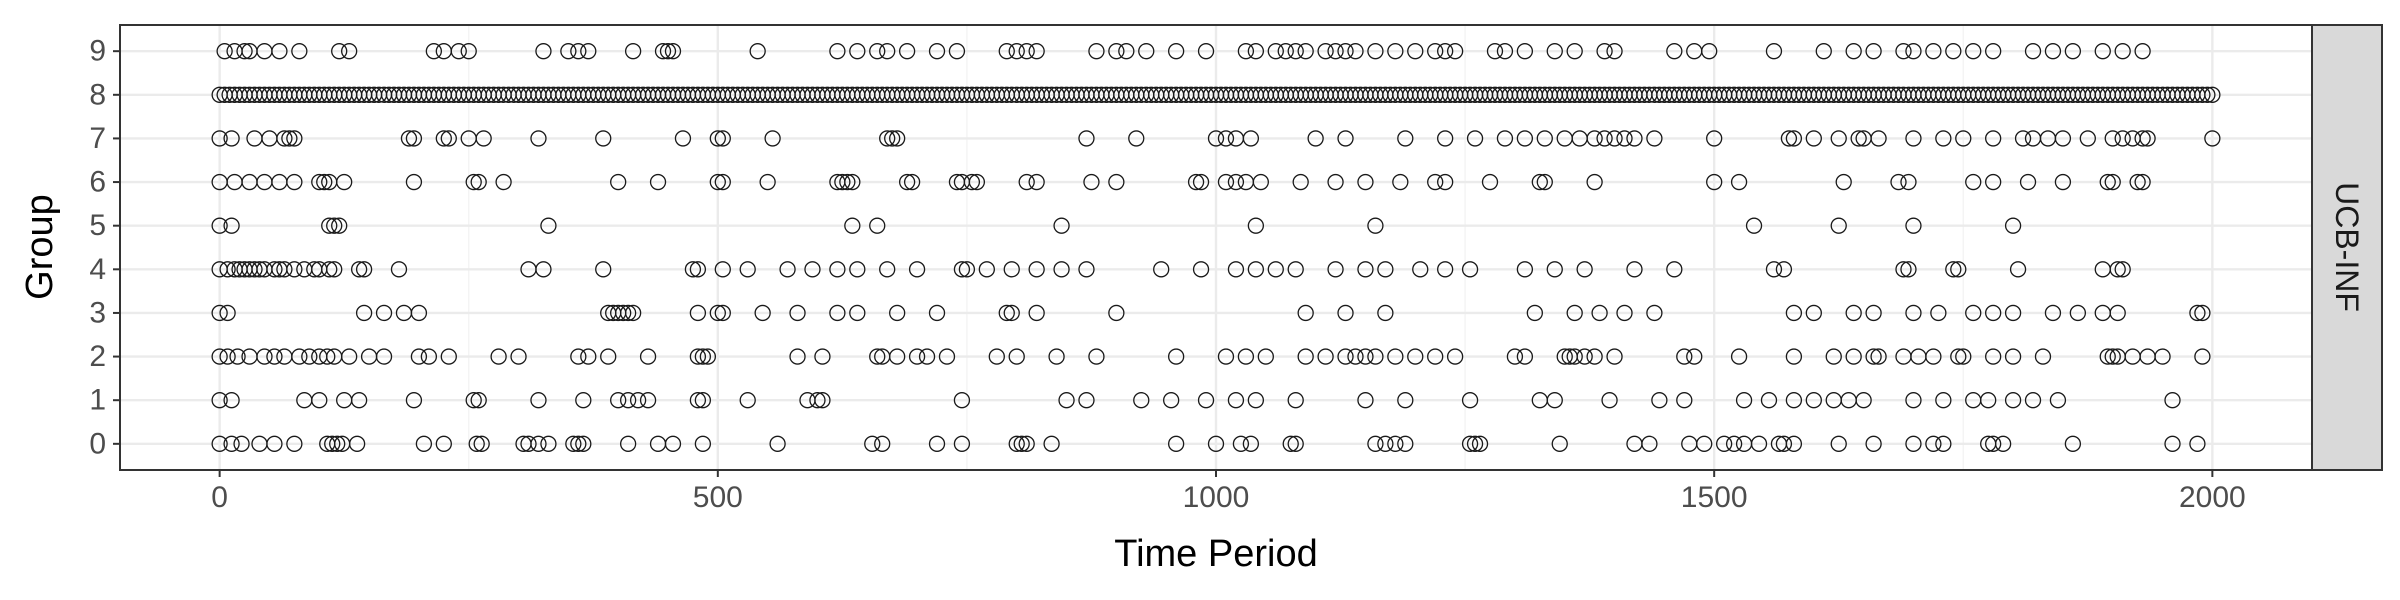  I want to click on y-tick-label: 3, so click(97, 312).